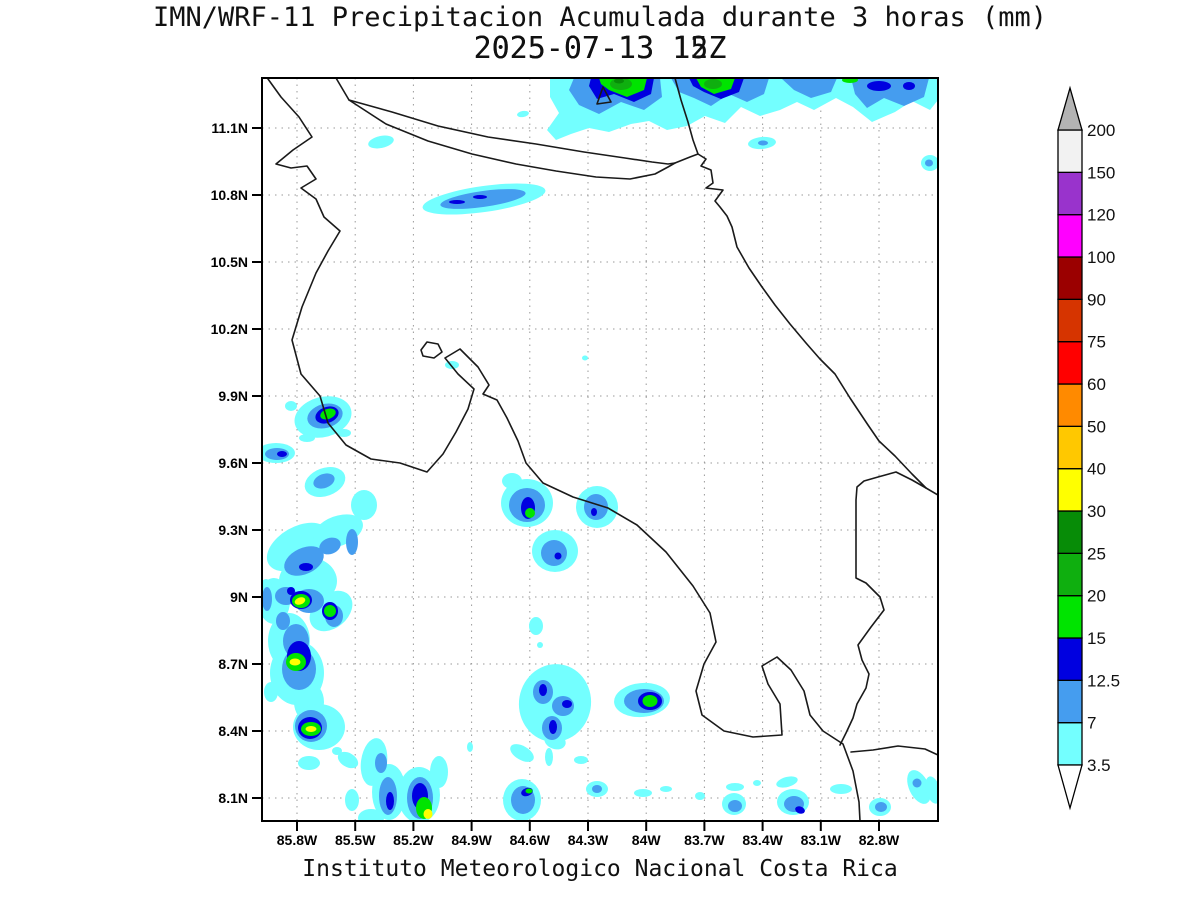 This screenshot has height=900, width=1200. I want to click on lat-tick-label: 8.7N, so click(233, 664).